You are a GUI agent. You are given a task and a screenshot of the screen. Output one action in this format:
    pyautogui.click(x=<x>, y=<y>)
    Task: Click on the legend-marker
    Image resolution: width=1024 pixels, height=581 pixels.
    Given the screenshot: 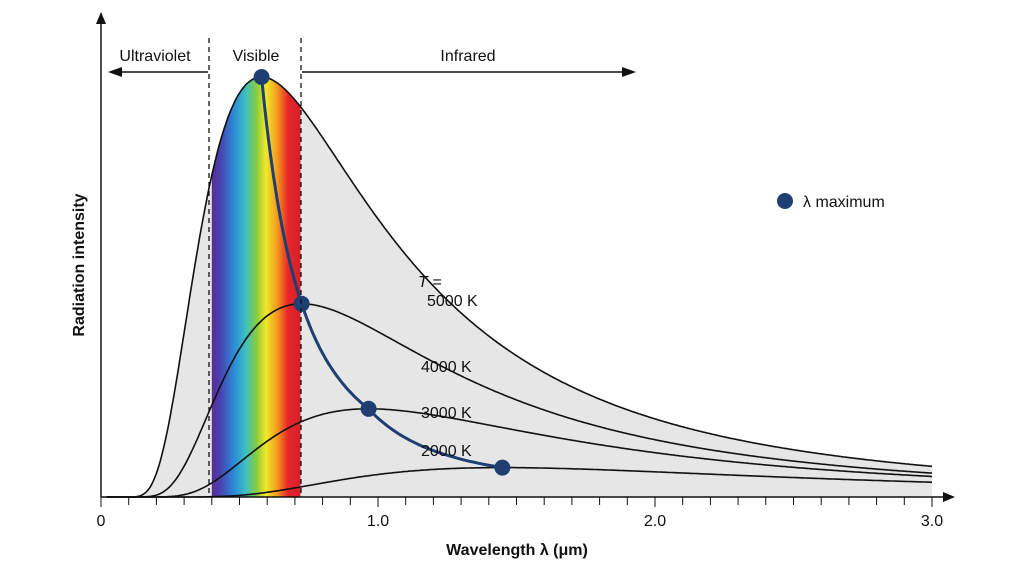 What is the action you would take?
    pyautogui.click(x=785, y=201)
    